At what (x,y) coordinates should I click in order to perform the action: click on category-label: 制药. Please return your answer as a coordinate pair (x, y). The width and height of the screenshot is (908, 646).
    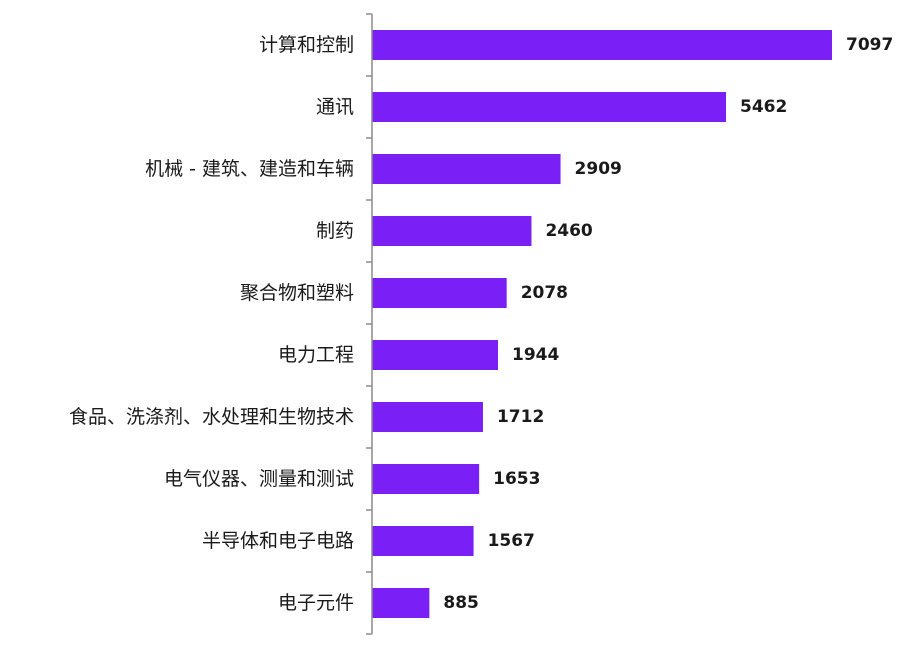
    Looking at the image, I should click on (335, 231).